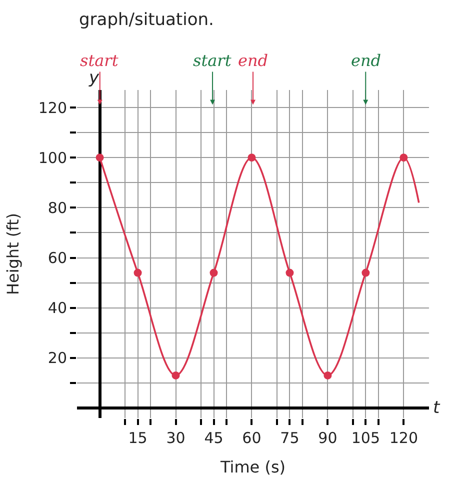 This screenshot has width=451, height=485. Describe the element at coordinates (437, 408) in the screenshot. I see `text: t` at that location.